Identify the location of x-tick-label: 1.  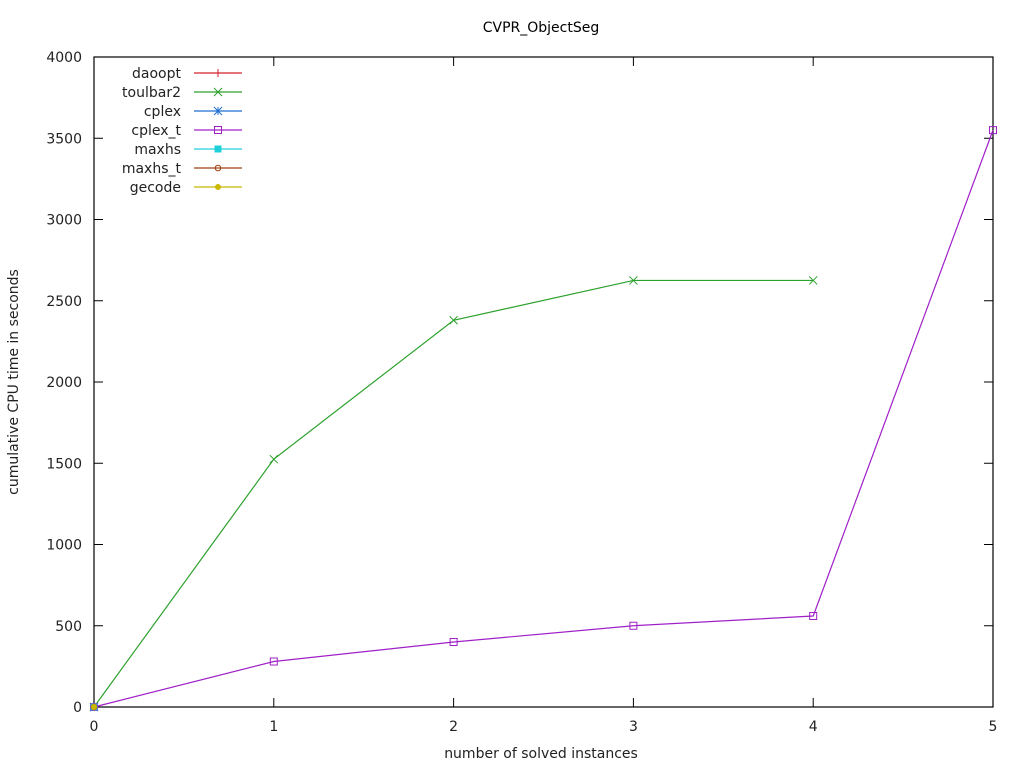
(273, 727).